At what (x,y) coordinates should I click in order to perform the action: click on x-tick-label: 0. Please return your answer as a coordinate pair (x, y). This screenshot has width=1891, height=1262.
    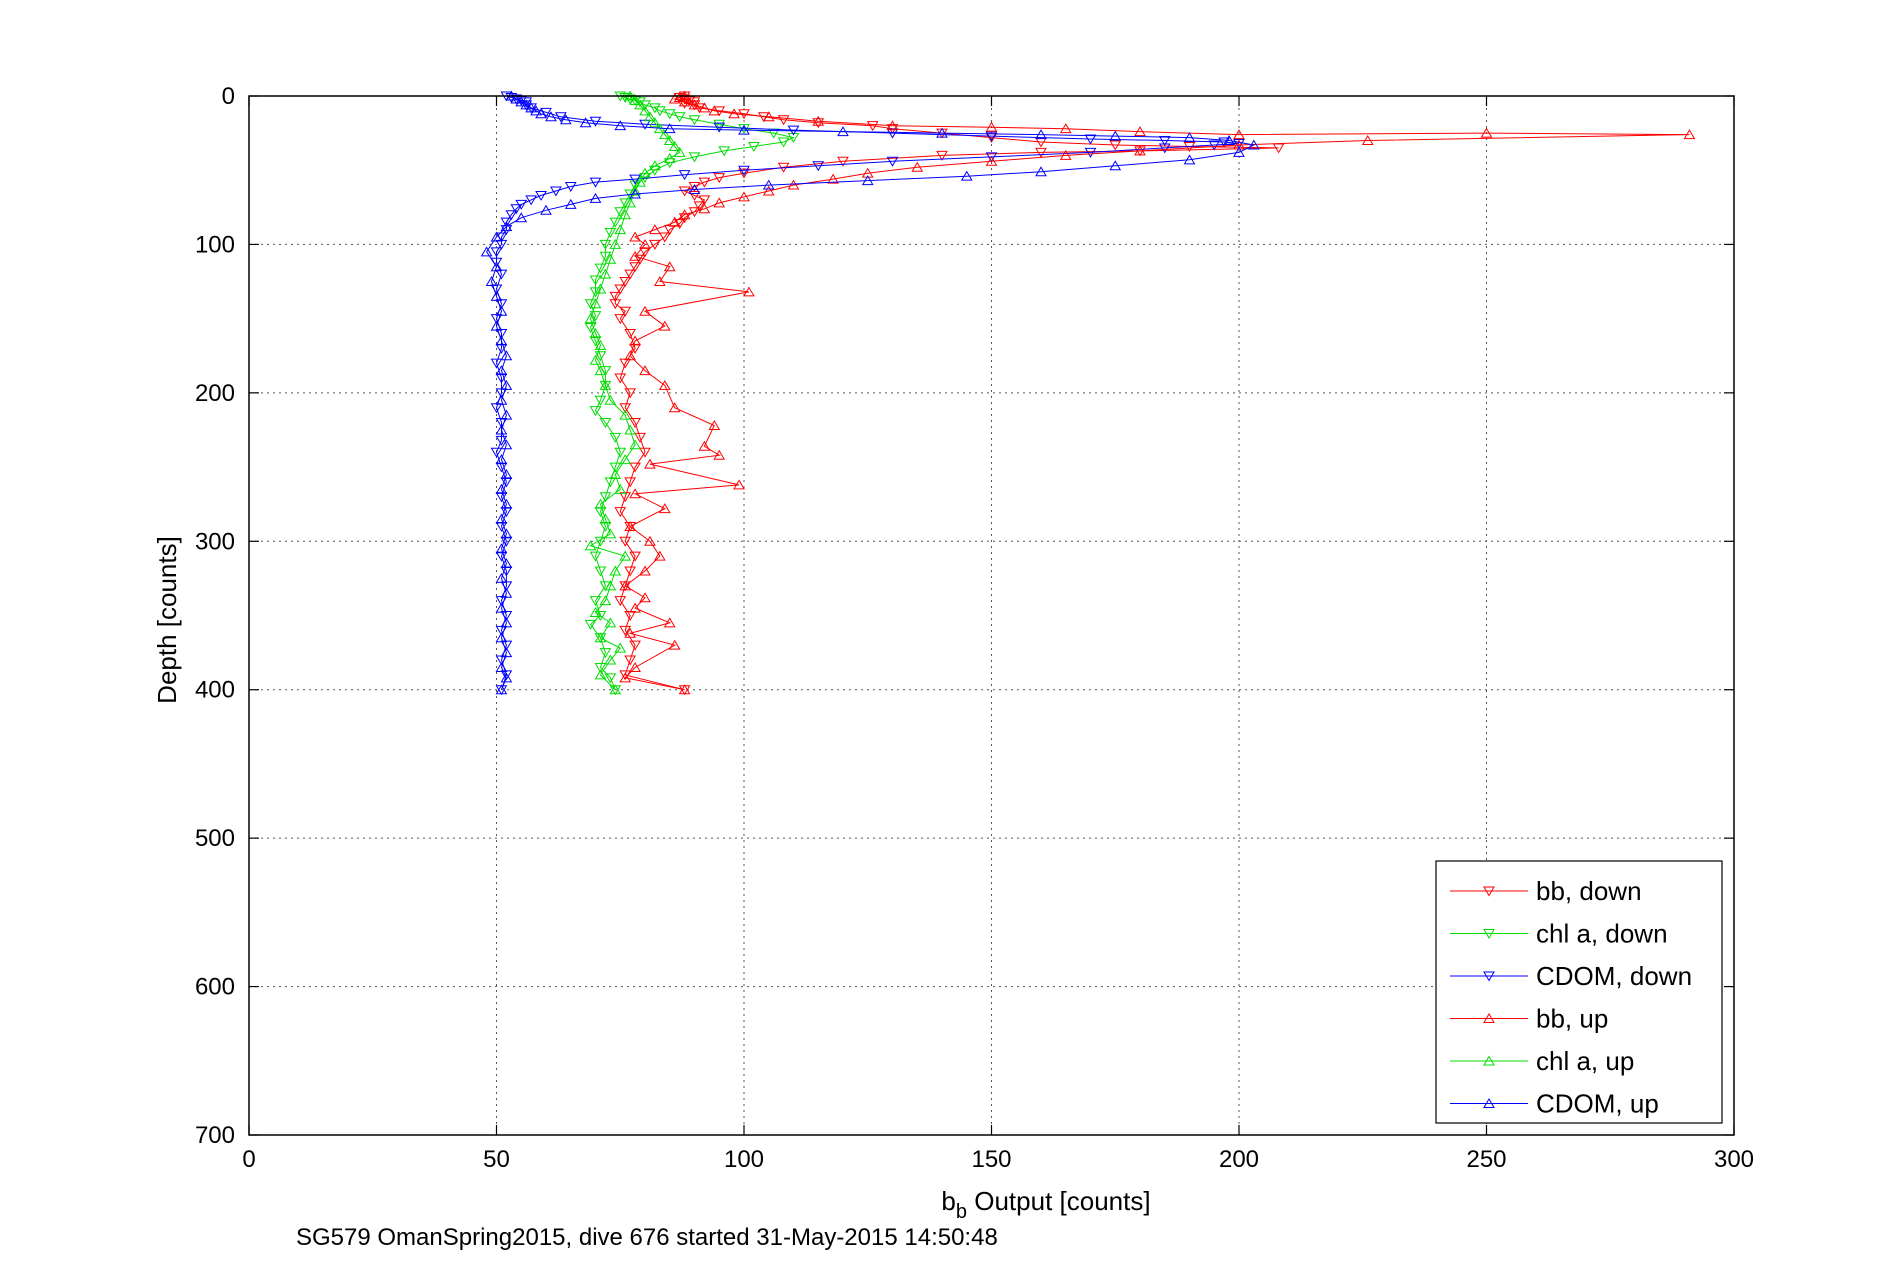
    Looking at the image, I should click on (248, 1159).